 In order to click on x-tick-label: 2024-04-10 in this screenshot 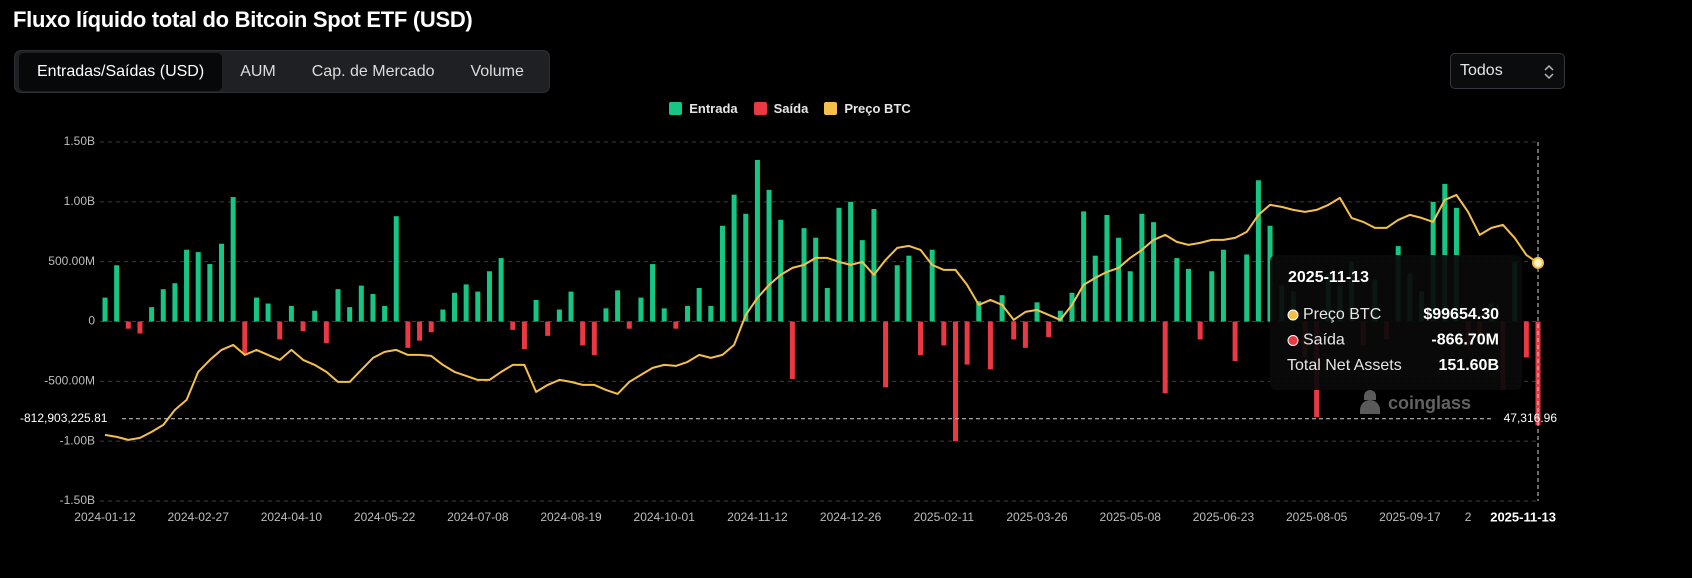, I will do `click(292, 517)`.